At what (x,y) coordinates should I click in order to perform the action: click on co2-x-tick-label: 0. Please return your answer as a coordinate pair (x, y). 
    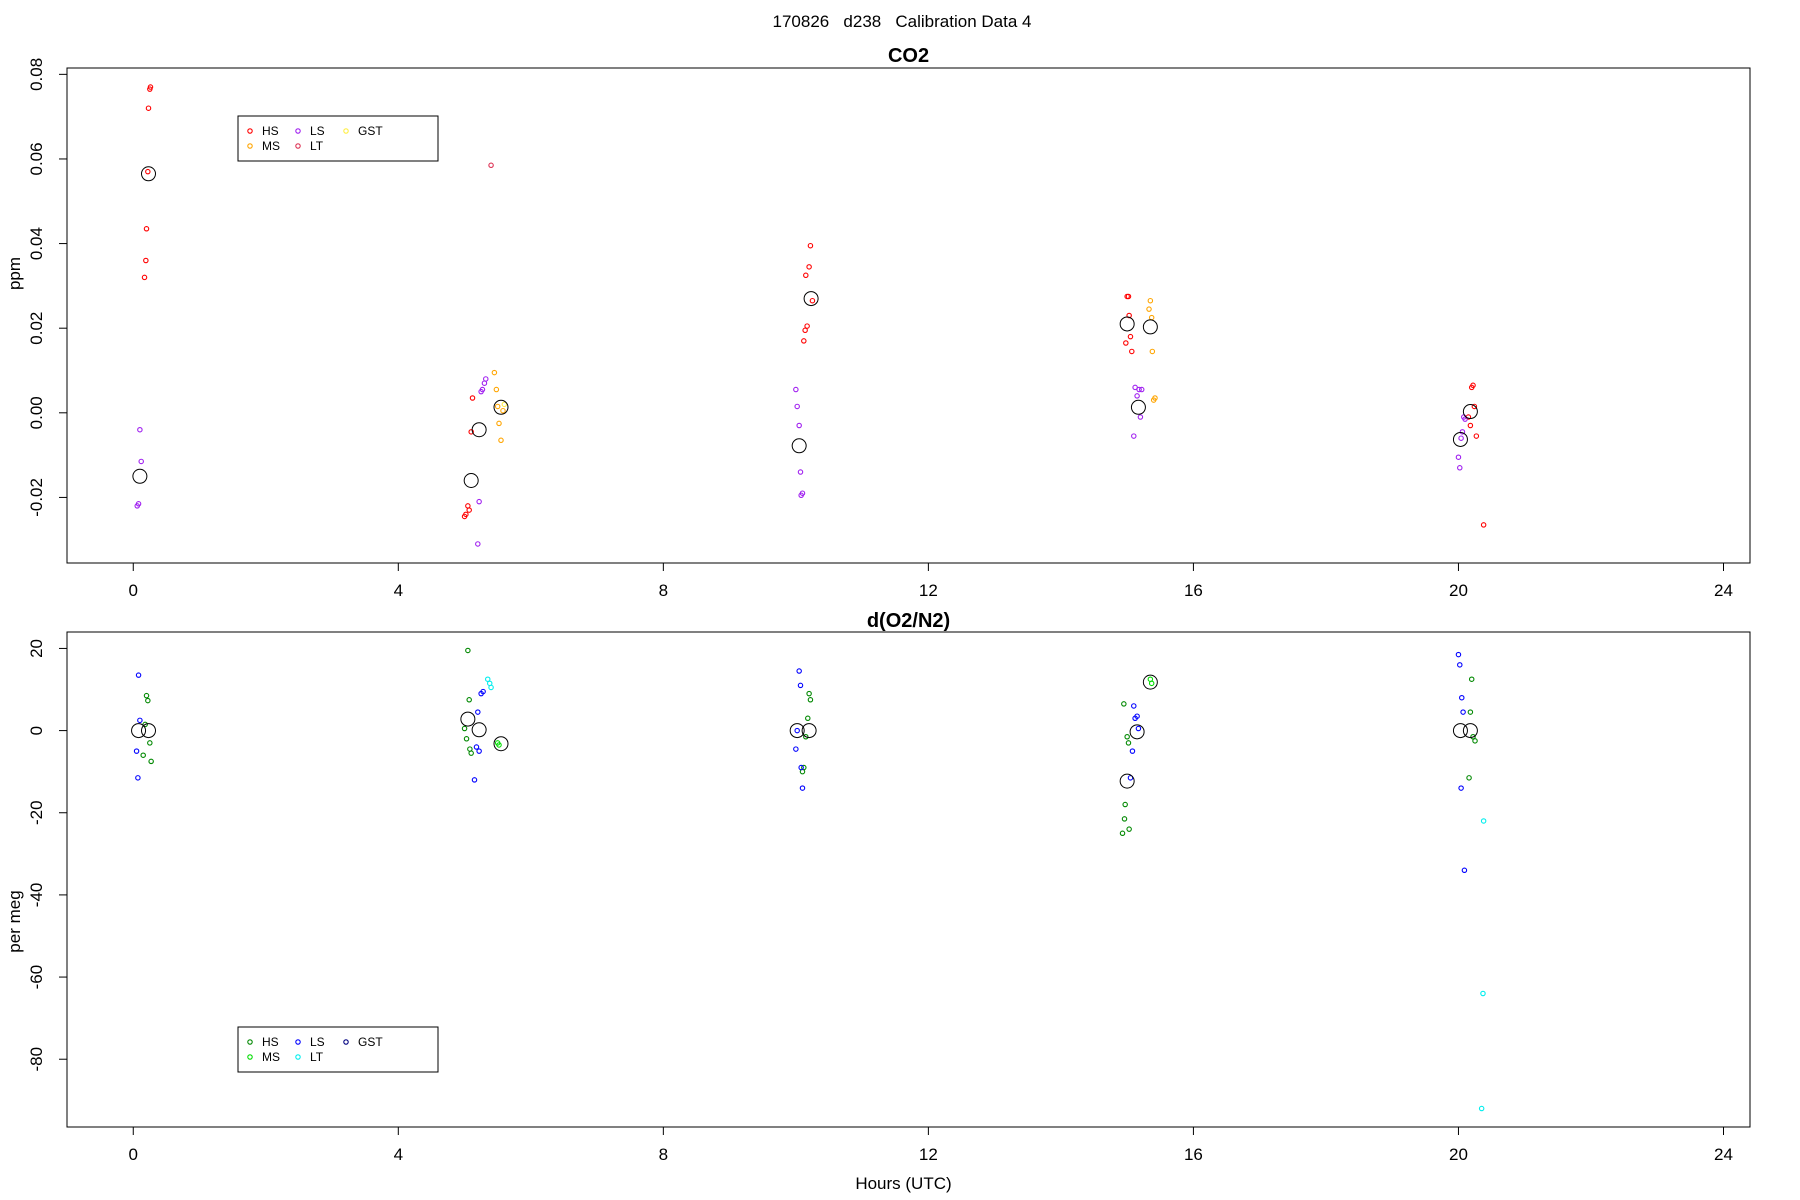
    Looking at the image, I should click on (133, 590).